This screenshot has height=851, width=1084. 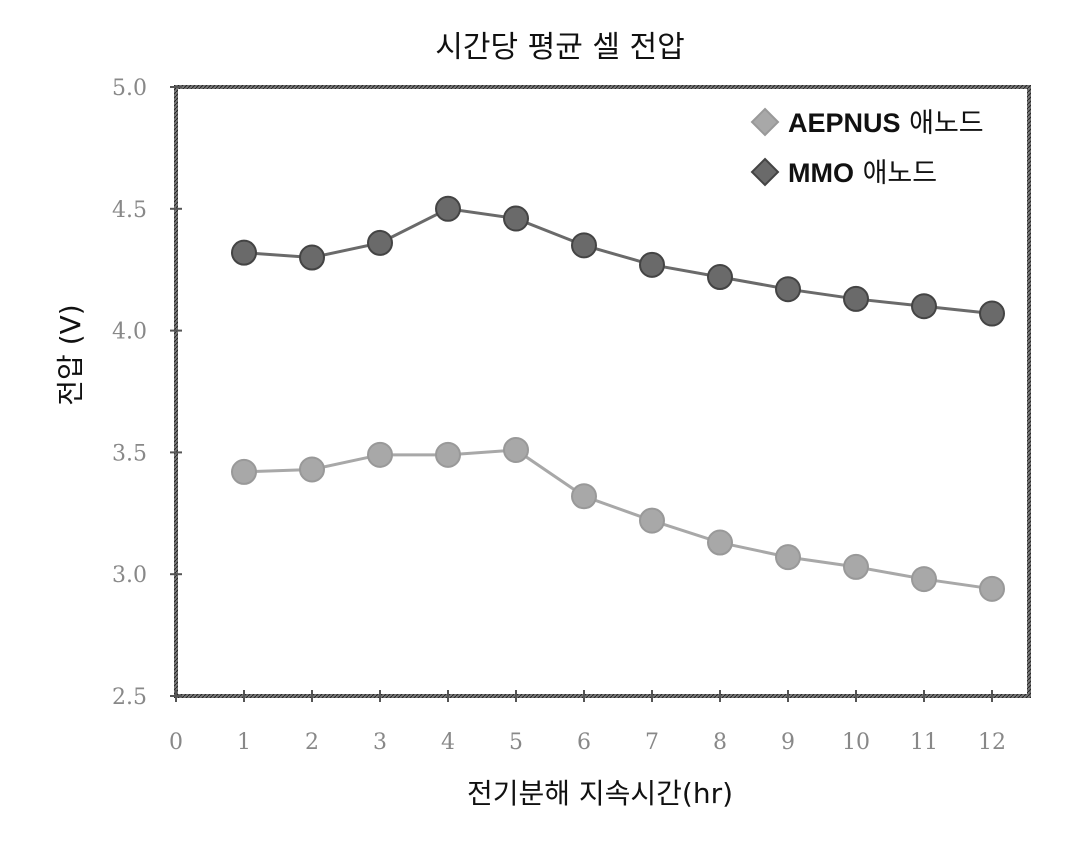 I want to click on y-tick-label: 4.0, so click(x=129, y=332).